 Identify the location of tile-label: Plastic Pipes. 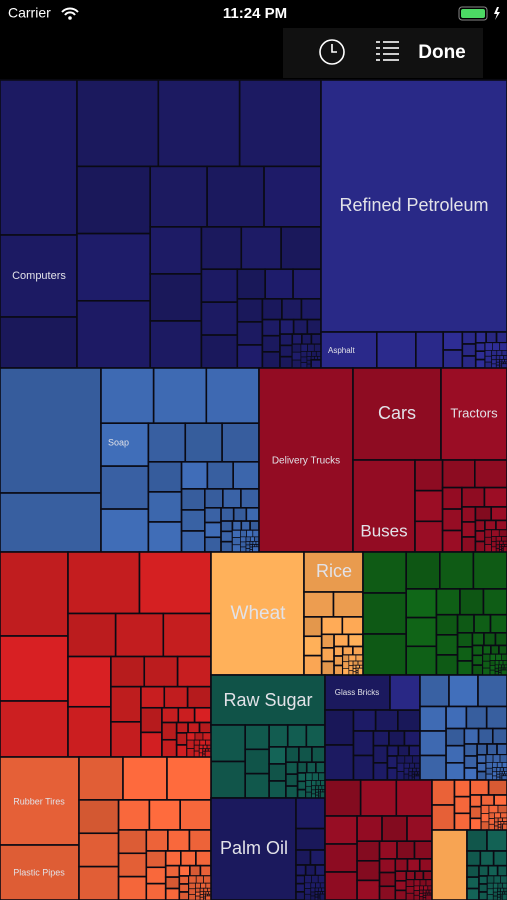
(39, 872).